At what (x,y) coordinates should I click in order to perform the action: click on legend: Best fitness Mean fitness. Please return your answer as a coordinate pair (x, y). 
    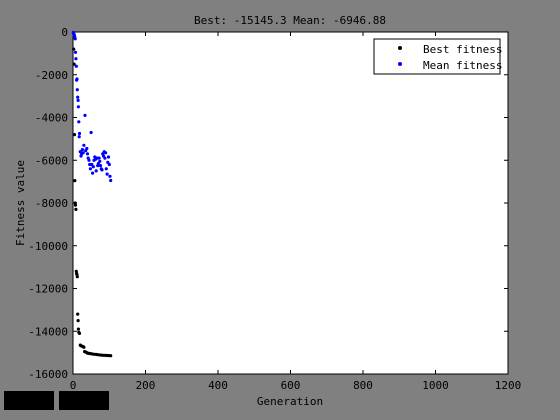
    Looking at the image, I should click on (437, 56).